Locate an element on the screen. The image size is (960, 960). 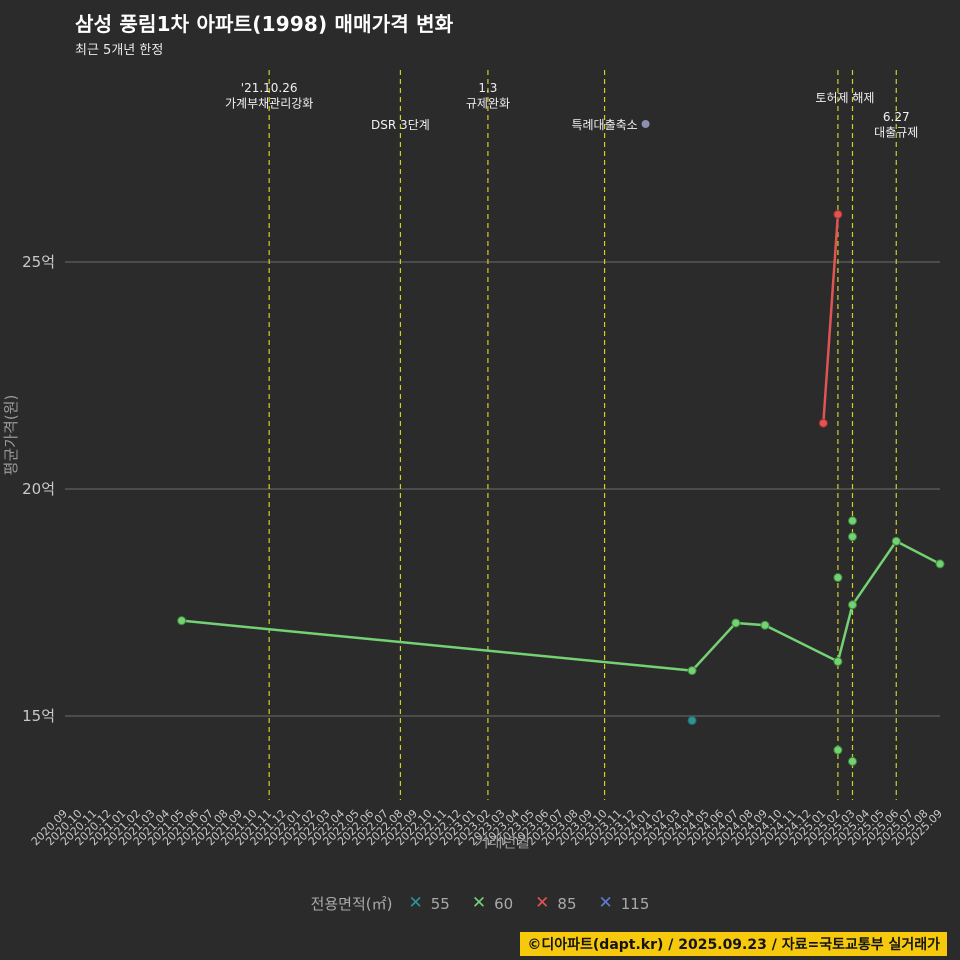
event-label: 가계부채관리강화 is located at coordinates (269, 104).